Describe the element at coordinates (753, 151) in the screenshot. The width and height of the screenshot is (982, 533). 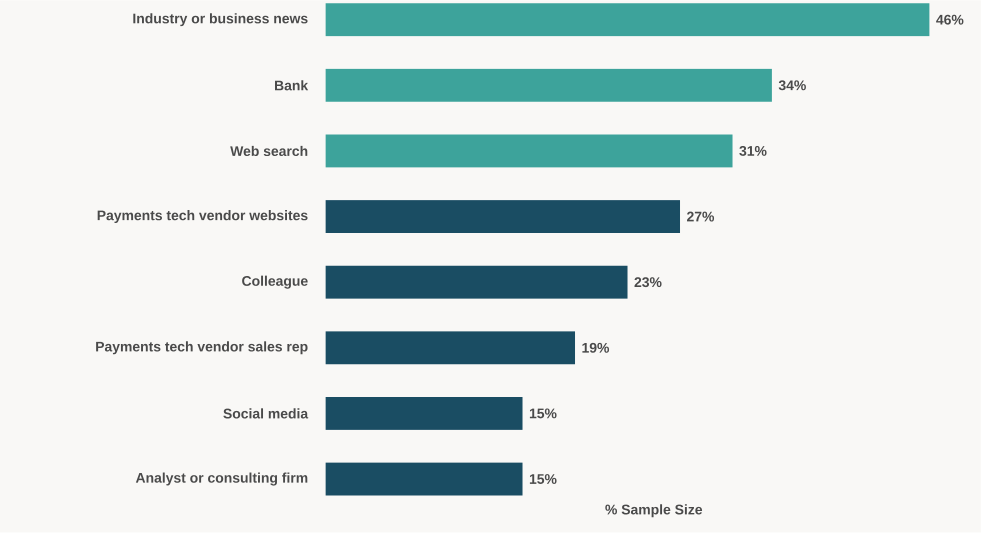
I see `data-label: 31%` at that location.